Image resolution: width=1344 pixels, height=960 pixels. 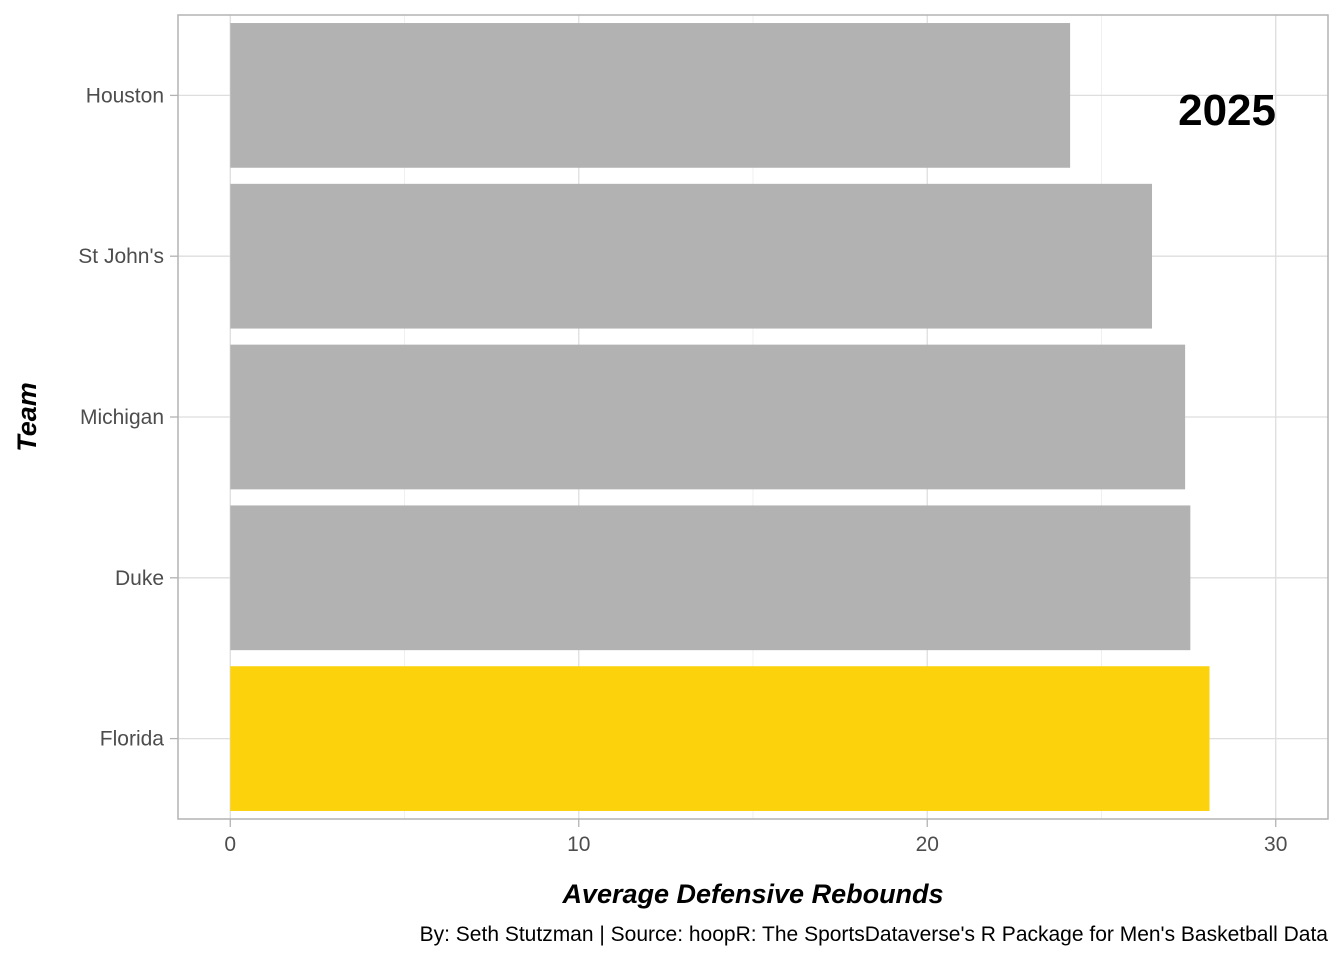 What do you see at coordinates (230, 844) in the screenshot?
I see `x-tick-label: 0` at bounding box center [230, 844].